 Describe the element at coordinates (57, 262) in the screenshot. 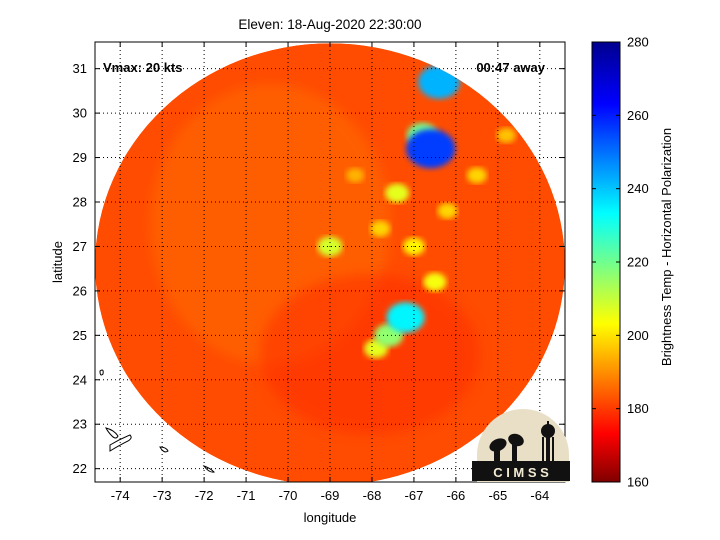

I see `y-axis-label: latitude` at that location.